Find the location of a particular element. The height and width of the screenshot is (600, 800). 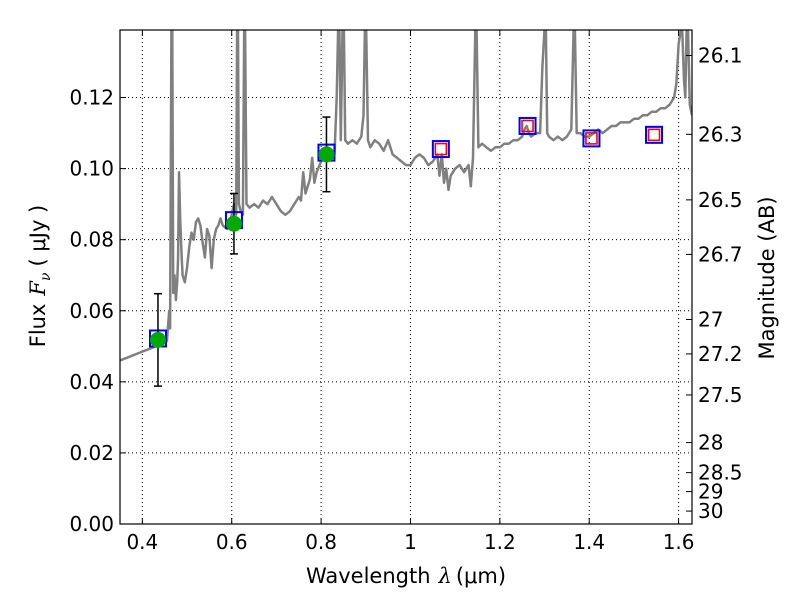

x-tick-label: 1.4 is located at coordinates (589, 542).